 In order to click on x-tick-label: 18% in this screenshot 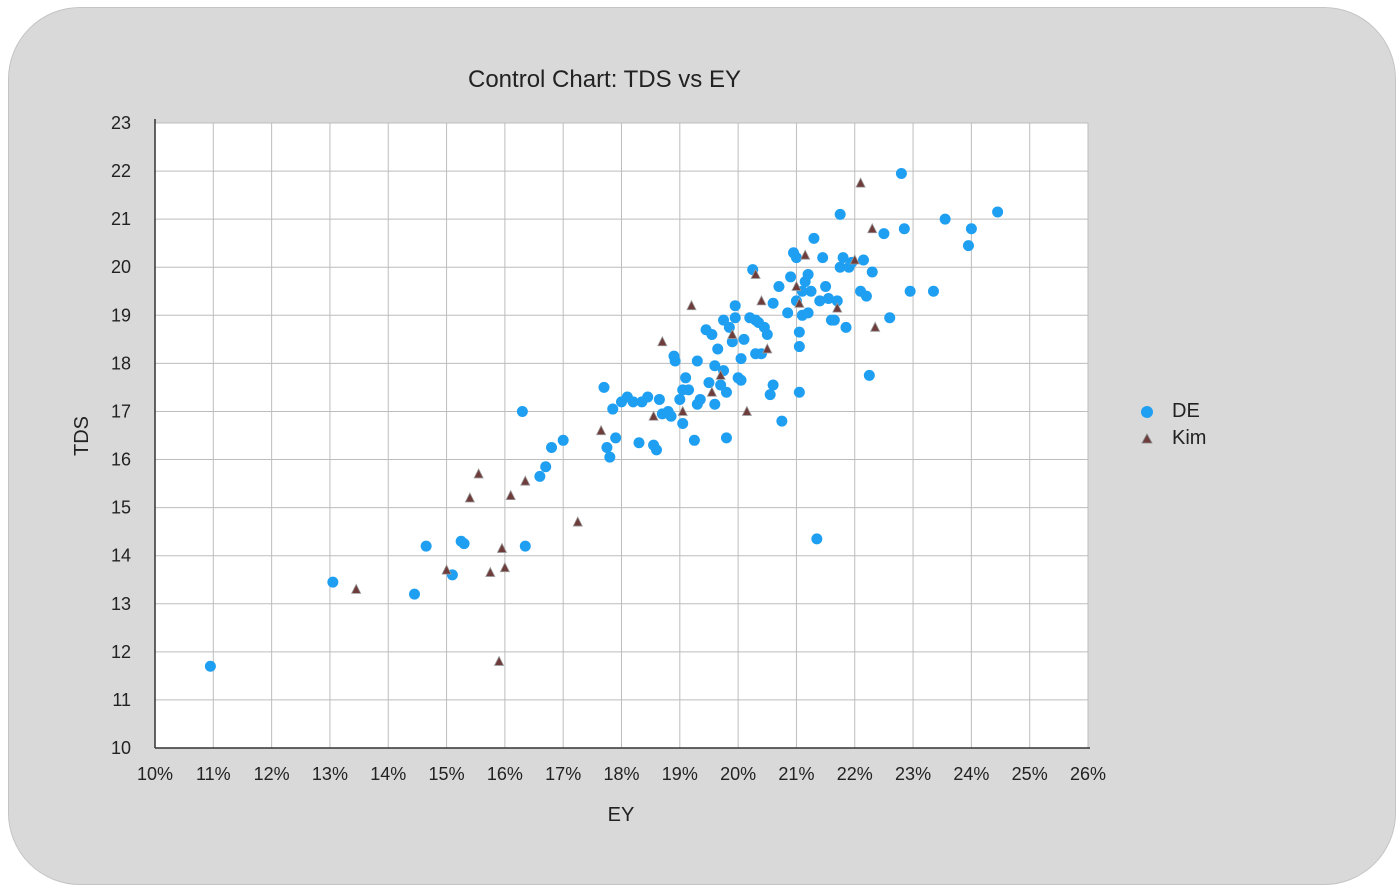, I will do `click(621, 774)`.